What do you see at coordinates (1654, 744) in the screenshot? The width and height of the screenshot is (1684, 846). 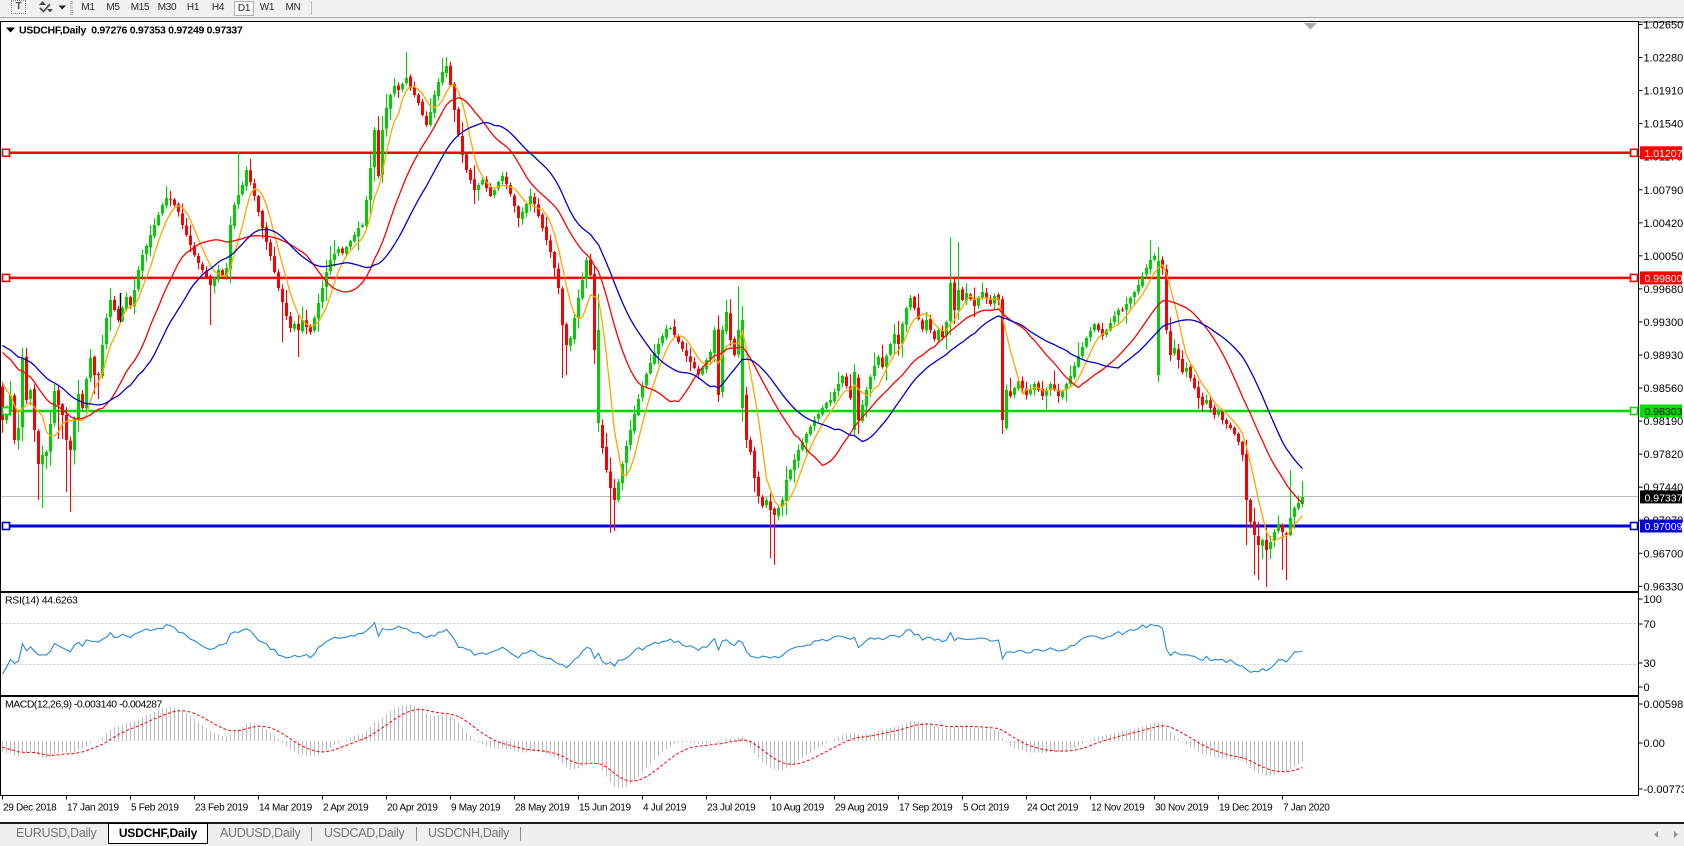 I see `svg-text: 0.00` at bounding box center [1654, 744].